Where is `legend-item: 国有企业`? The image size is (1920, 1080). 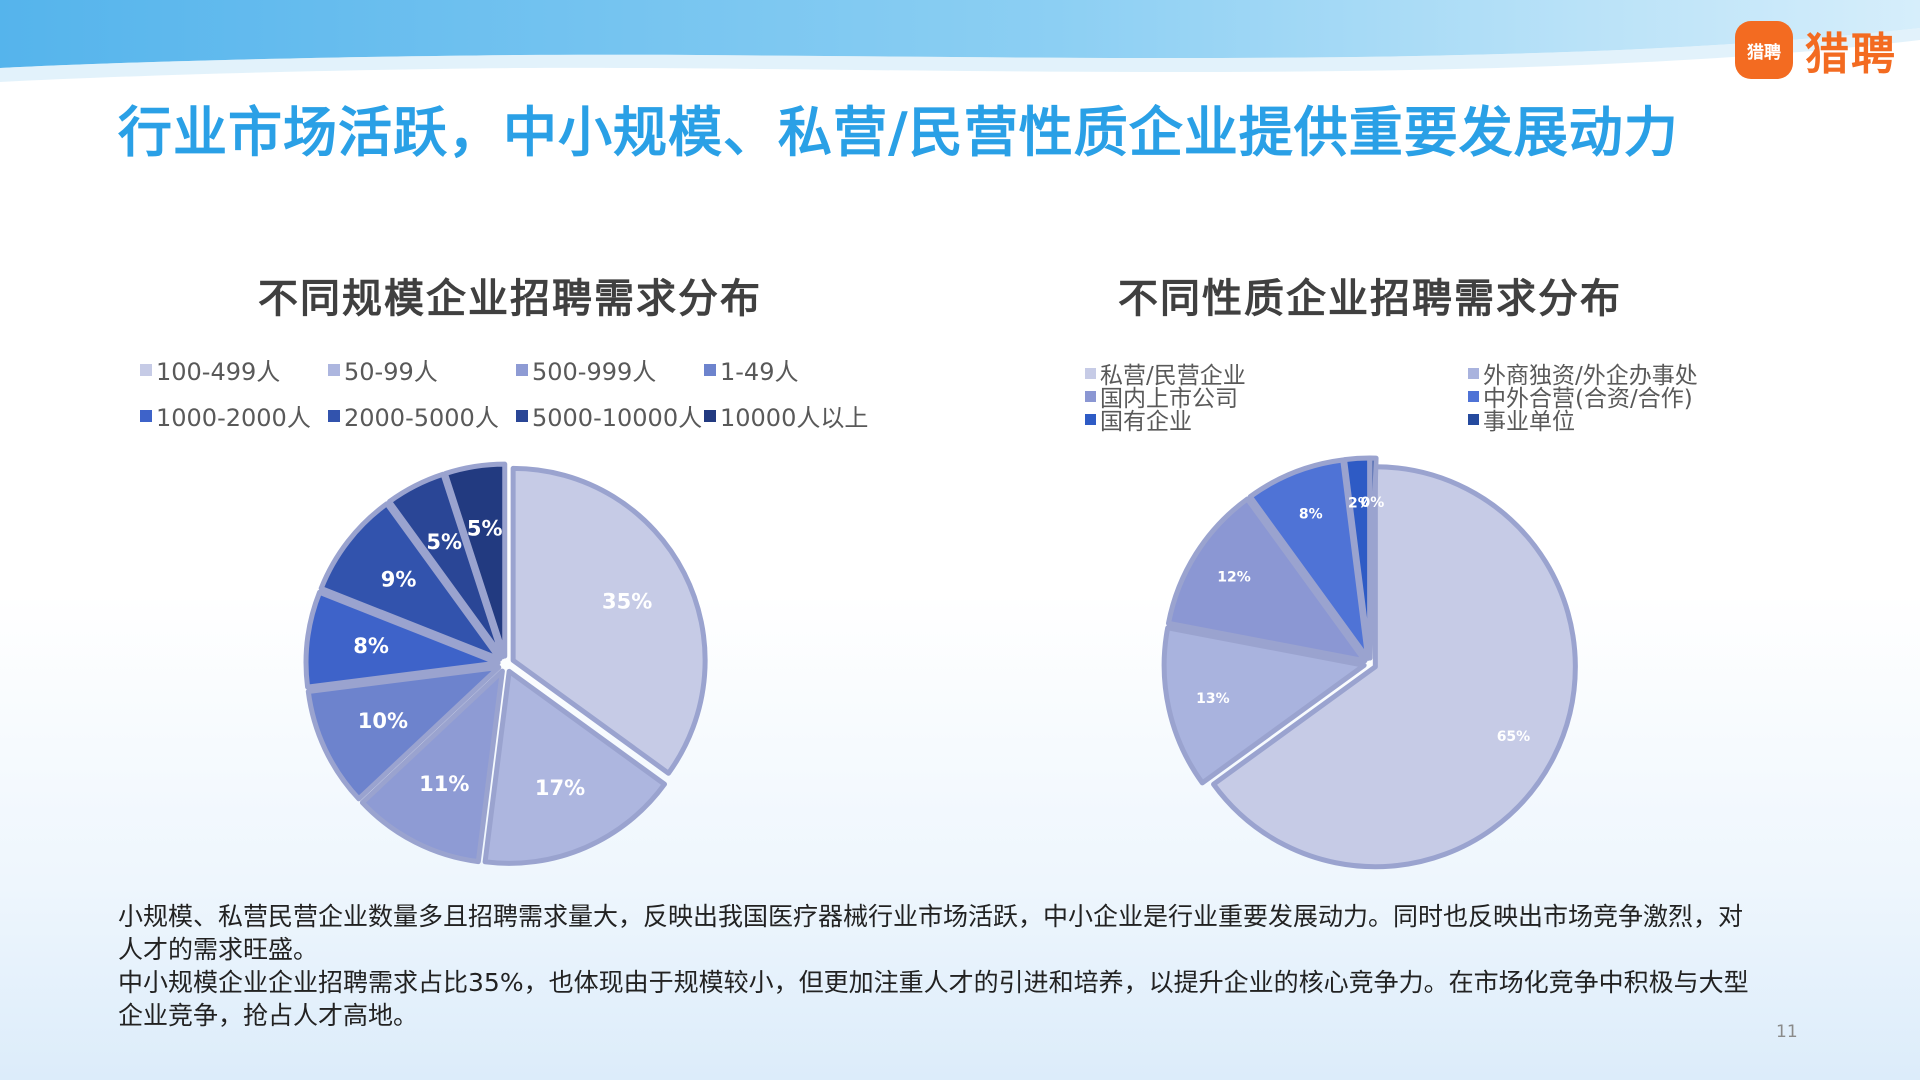 legend-item: 国有企业 is located at coordinates (1138, 419).